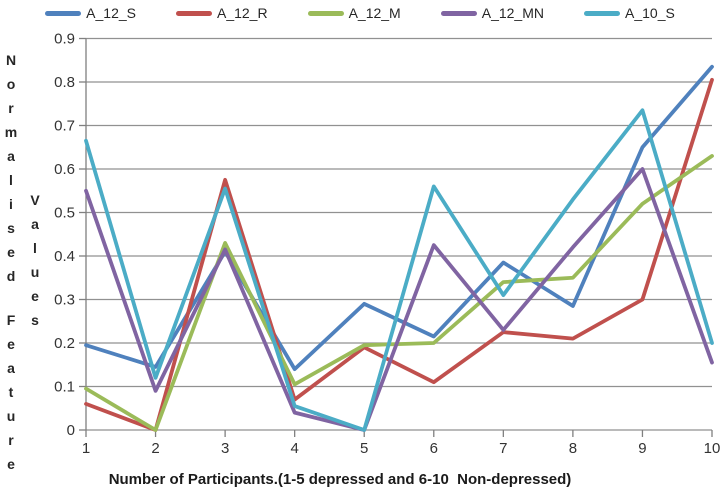  I want to click on legend-label: A_10_S, so click(650, 13).